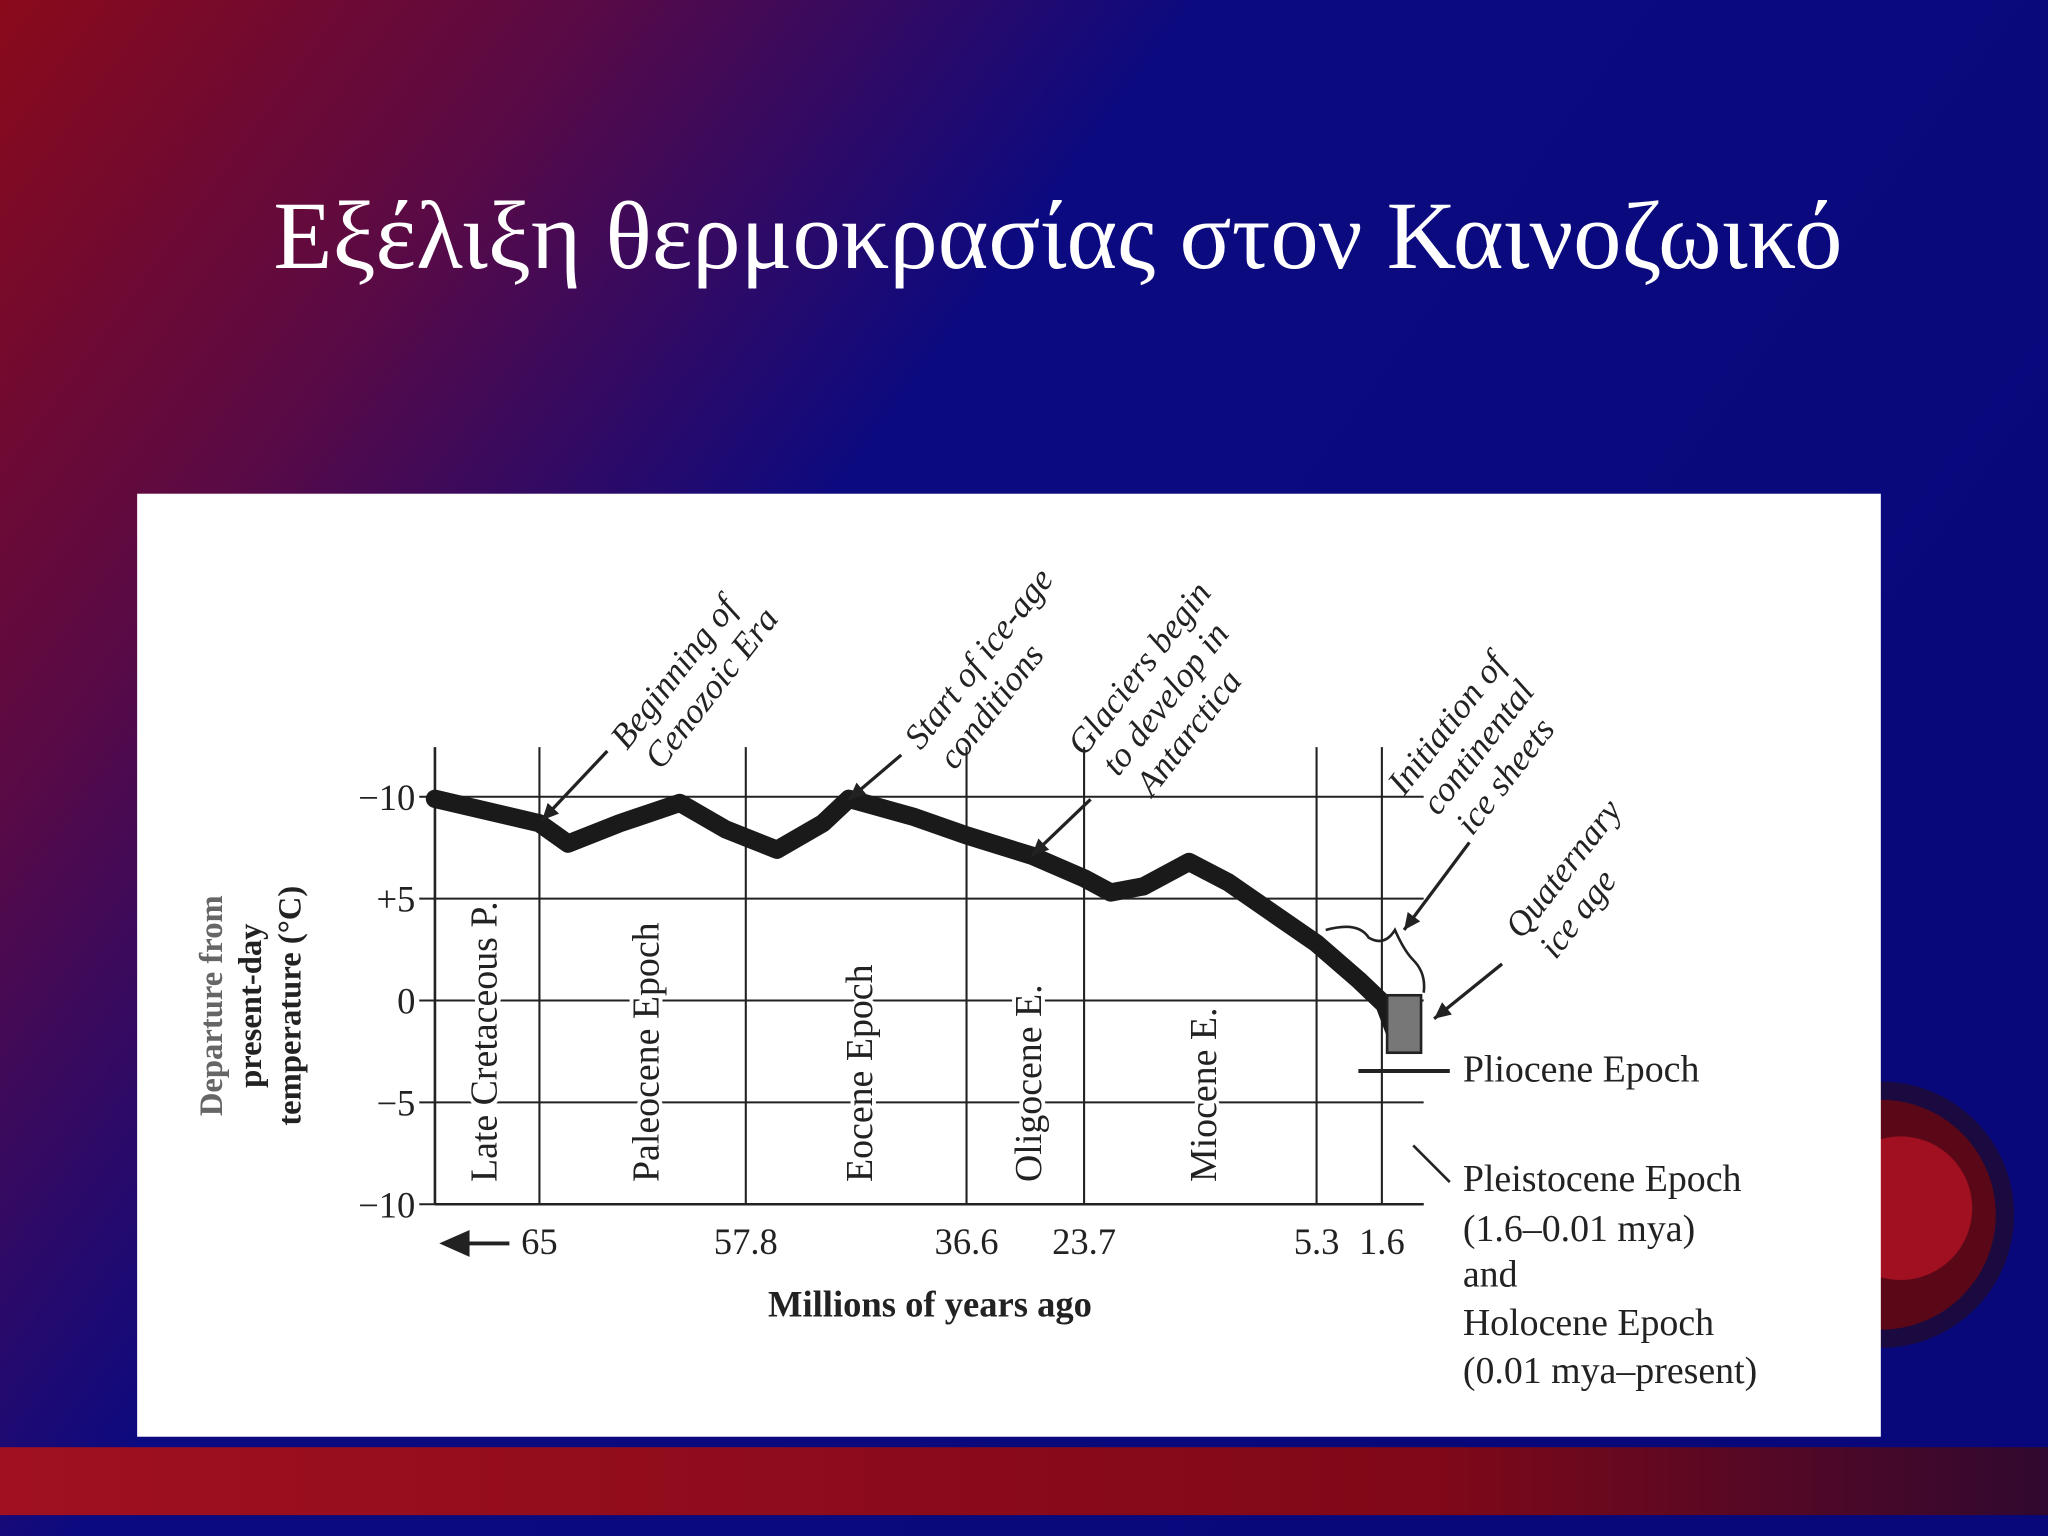 The width and height of the screenshot is (2048, 1536). What do you see at coordinates (251, 1006) in the screenshot?
I see `y-axis-title: present-day` at bounding box center [251, 1006].